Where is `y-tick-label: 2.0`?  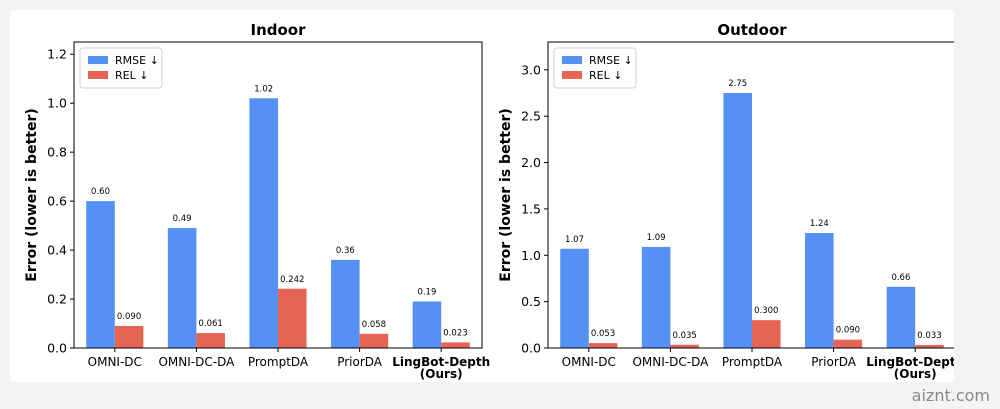 y-tick-label: 2.0 is located at coordinates (531, 162).